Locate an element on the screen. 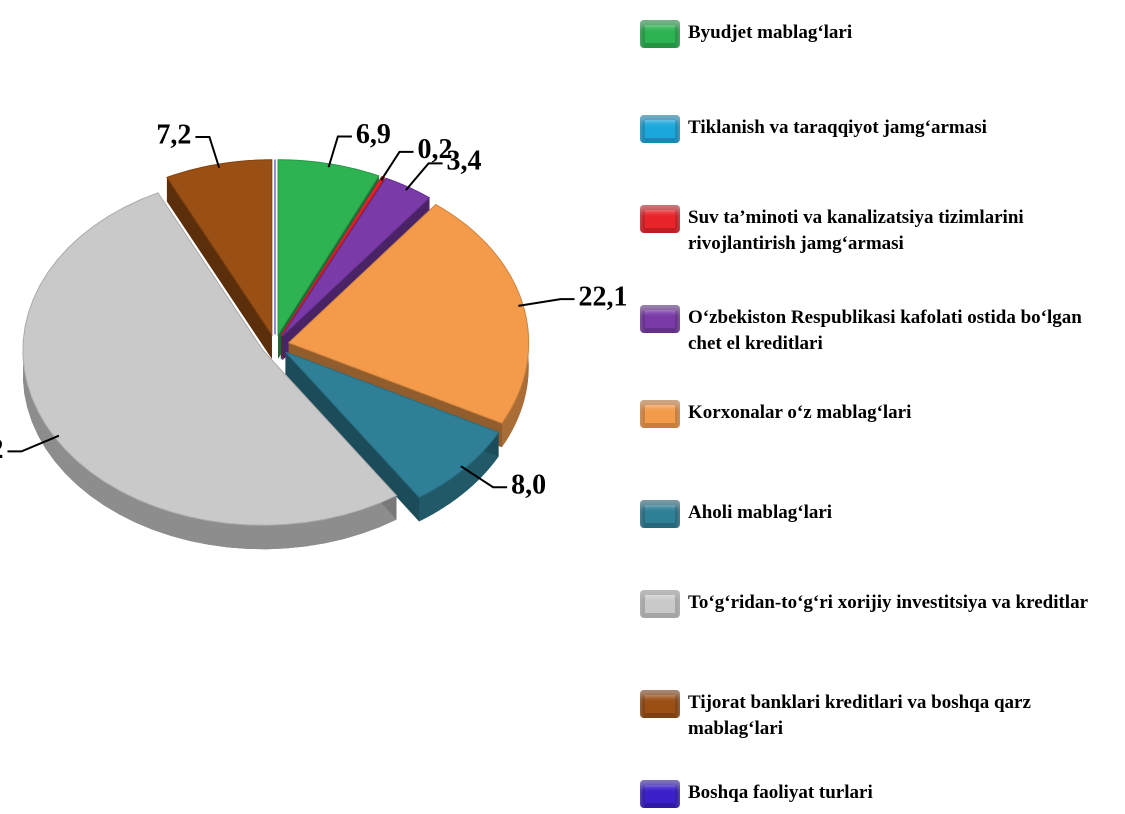 This screenshot has width=1125, height=814. legend-label: Boshqa faoliyat turlari is located at coordinates (780, 792).